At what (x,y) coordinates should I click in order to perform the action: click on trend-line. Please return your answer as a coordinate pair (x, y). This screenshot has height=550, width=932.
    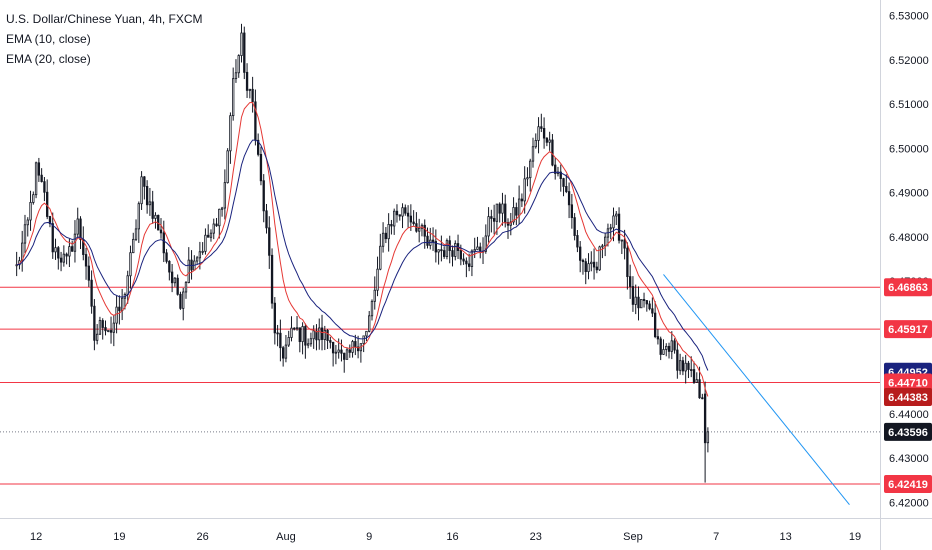
    Looking at the image, I should click on (756, 390).